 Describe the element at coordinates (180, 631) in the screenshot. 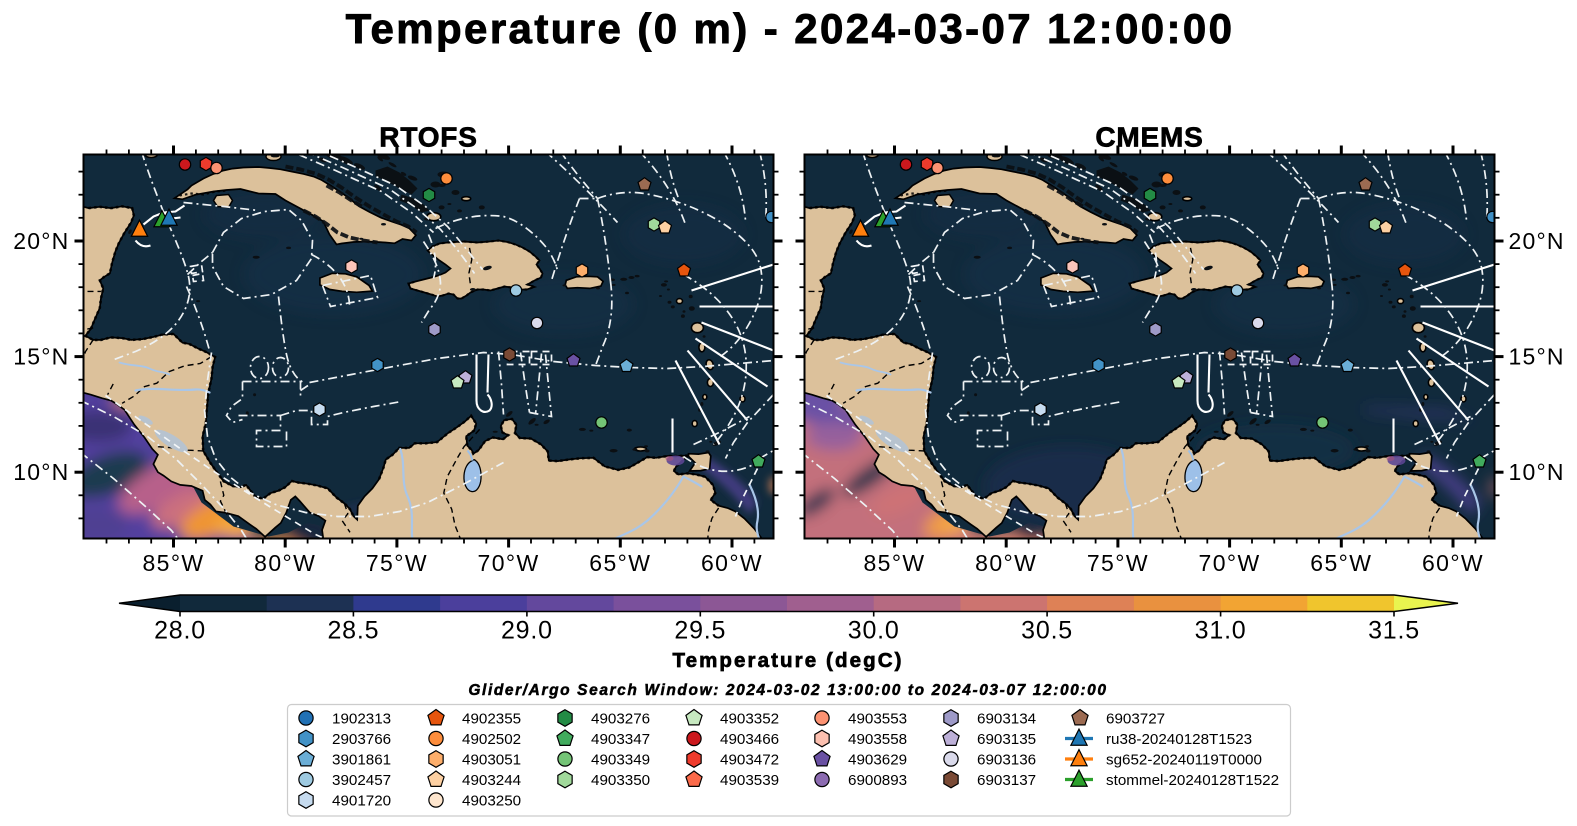

I see `svg-text: 28.0` at that location.